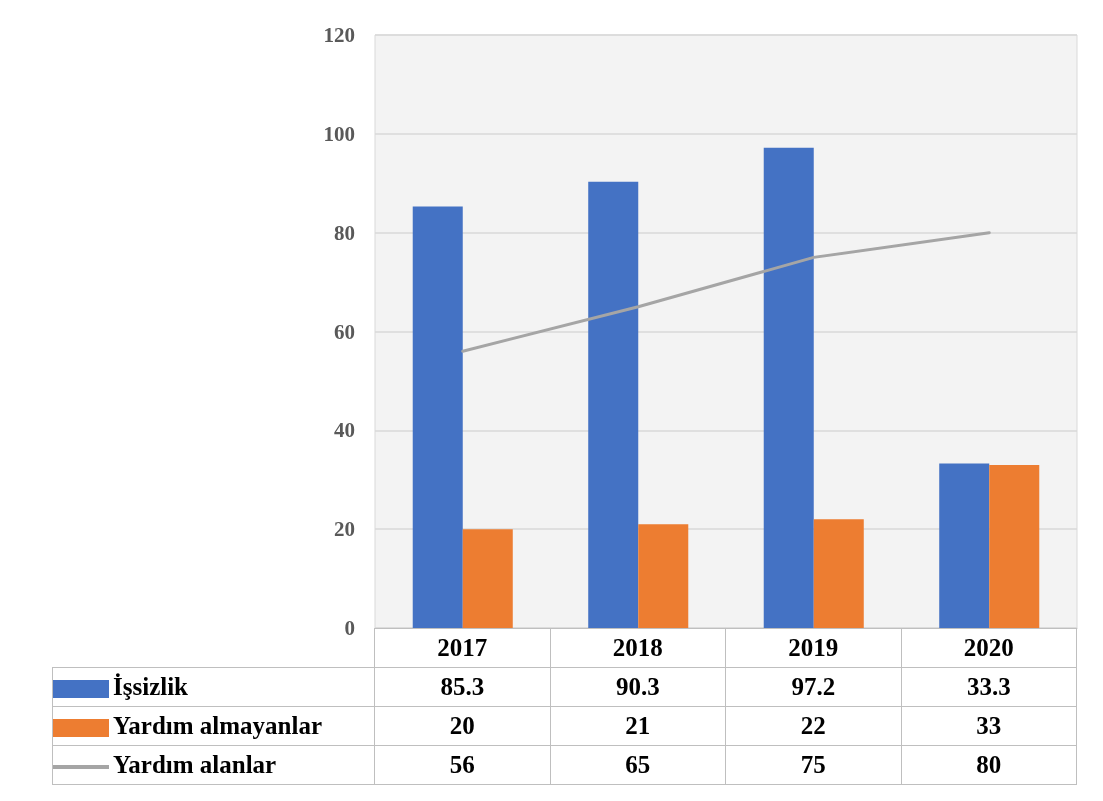 The width and height of the screenshot is (1103, 801). What do you see at coordinates (462, 687) in the screenshot?
I see `data-label: 85.3` at bounding box center [462, 687].